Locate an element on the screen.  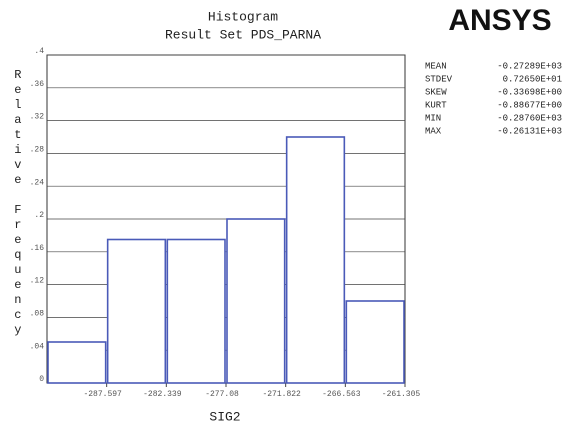
y-tick-label: .16 is located at coordinates (37, 248).